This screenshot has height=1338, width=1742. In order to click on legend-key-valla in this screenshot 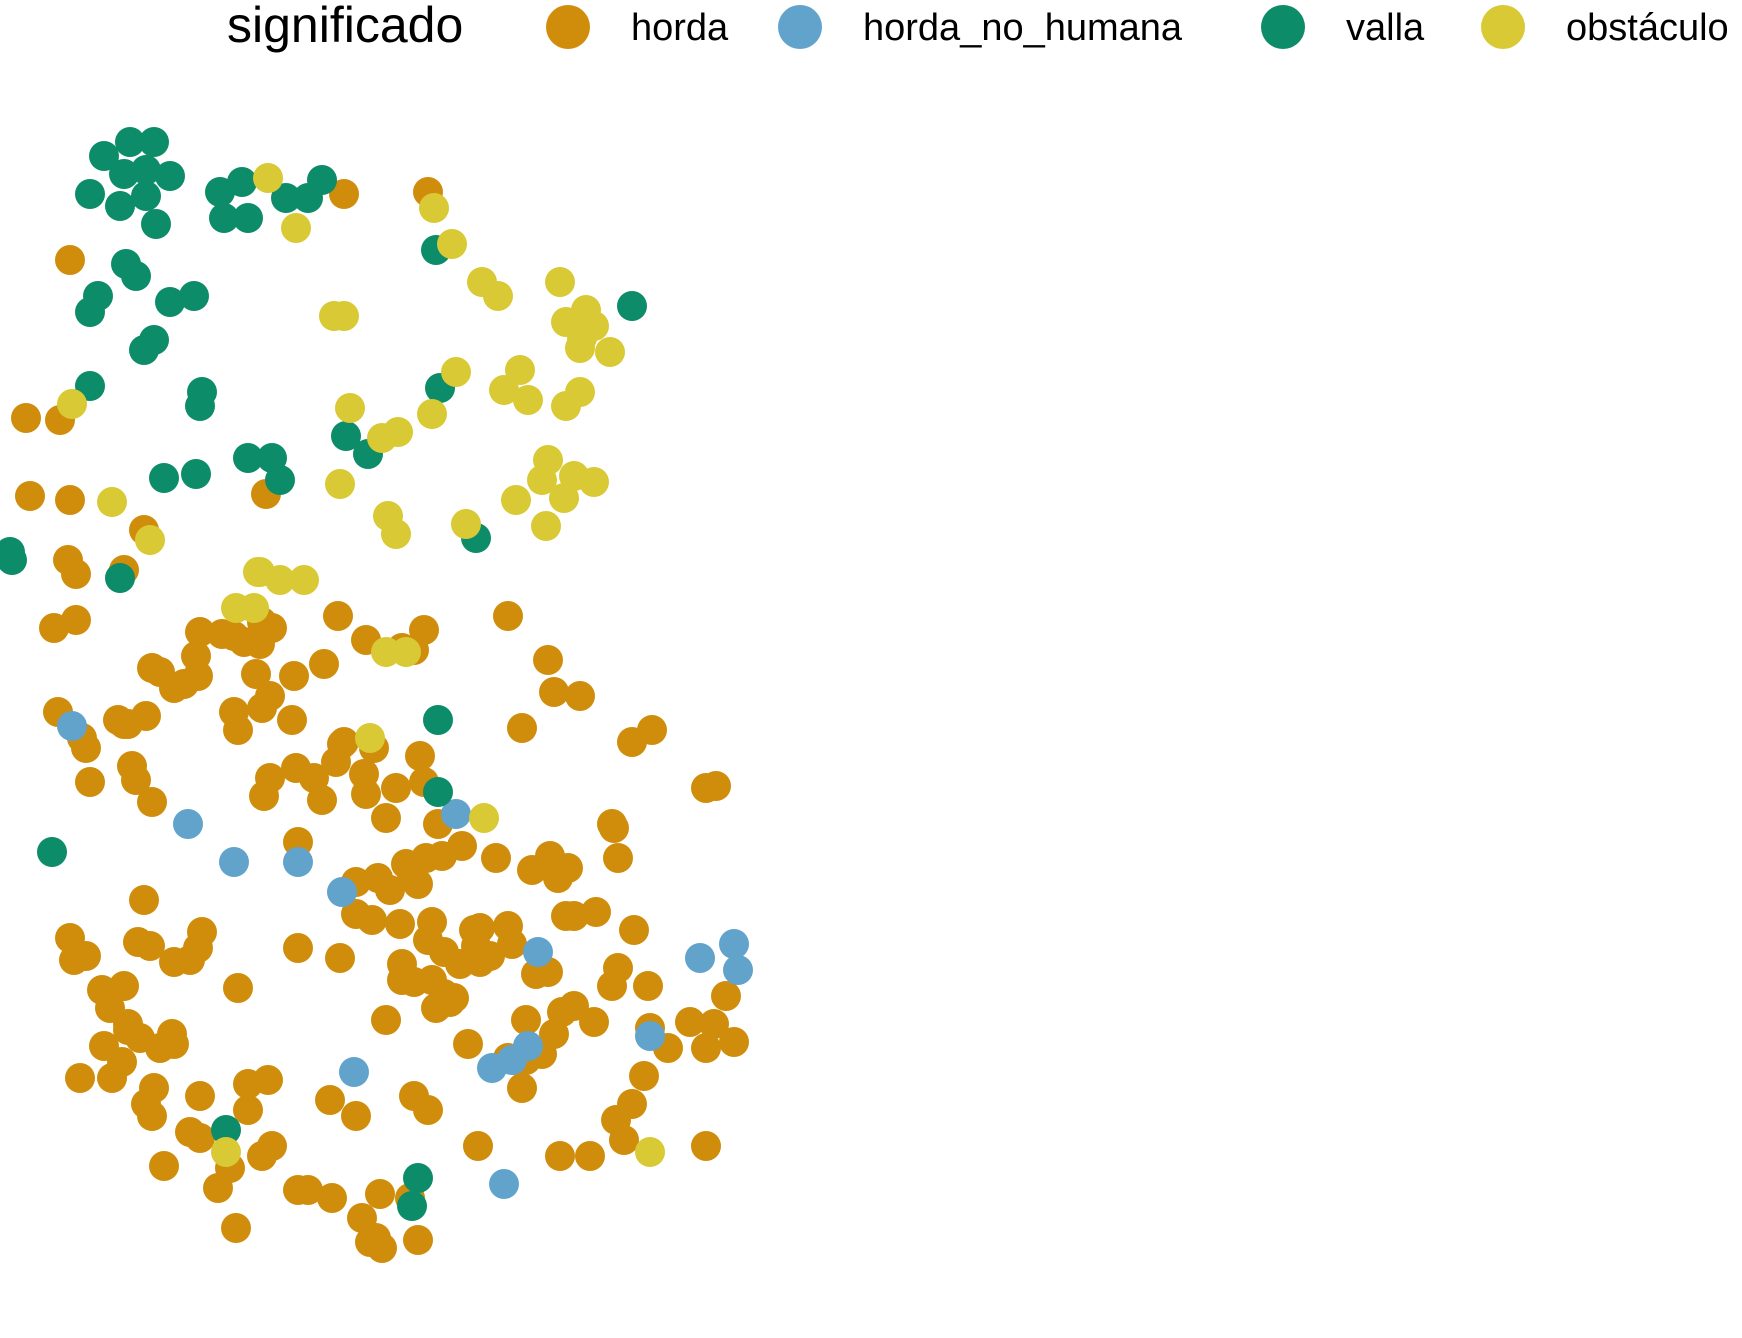, I will do `click(1283, 27)`.